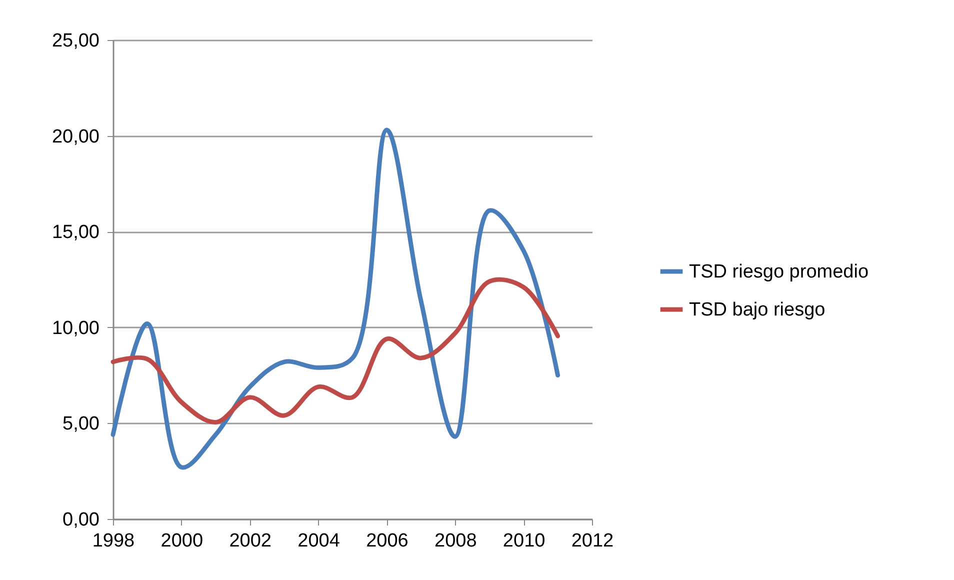 Image resolution: width=954 pixels, height=580 pixels. I want to click on x-tick-label: 2002, so click(250, 541).